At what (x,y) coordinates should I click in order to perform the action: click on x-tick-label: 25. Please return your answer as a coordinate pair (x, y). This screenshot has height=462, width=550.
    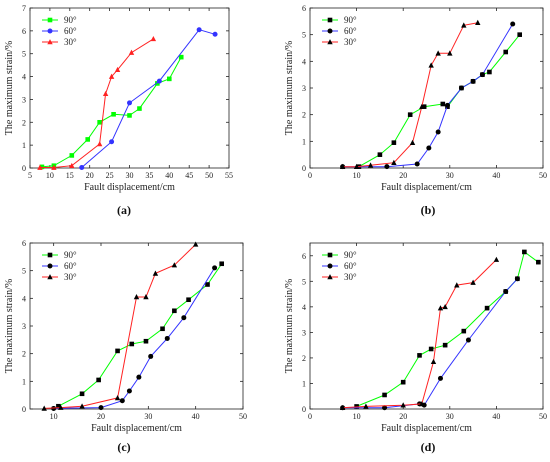
    Looking at the image, I should click on (110, 175).